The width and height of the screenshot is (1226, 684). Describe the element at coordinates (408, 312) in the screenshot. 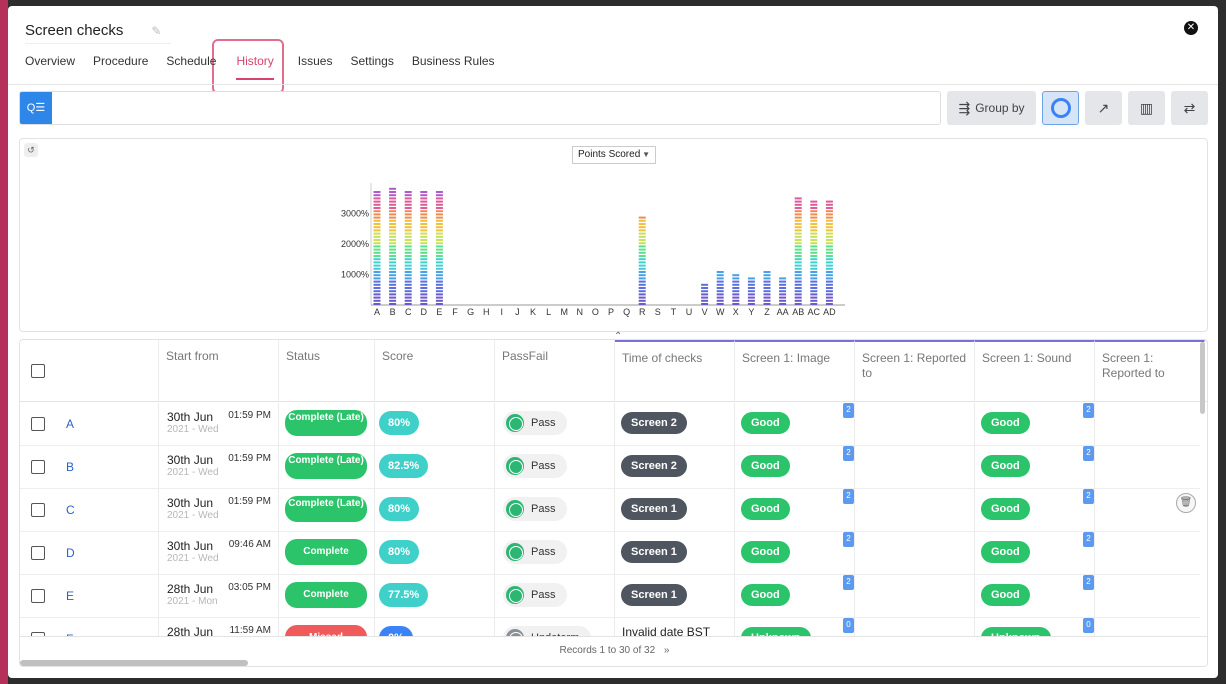

I see `x-tick-label: C` at that location.